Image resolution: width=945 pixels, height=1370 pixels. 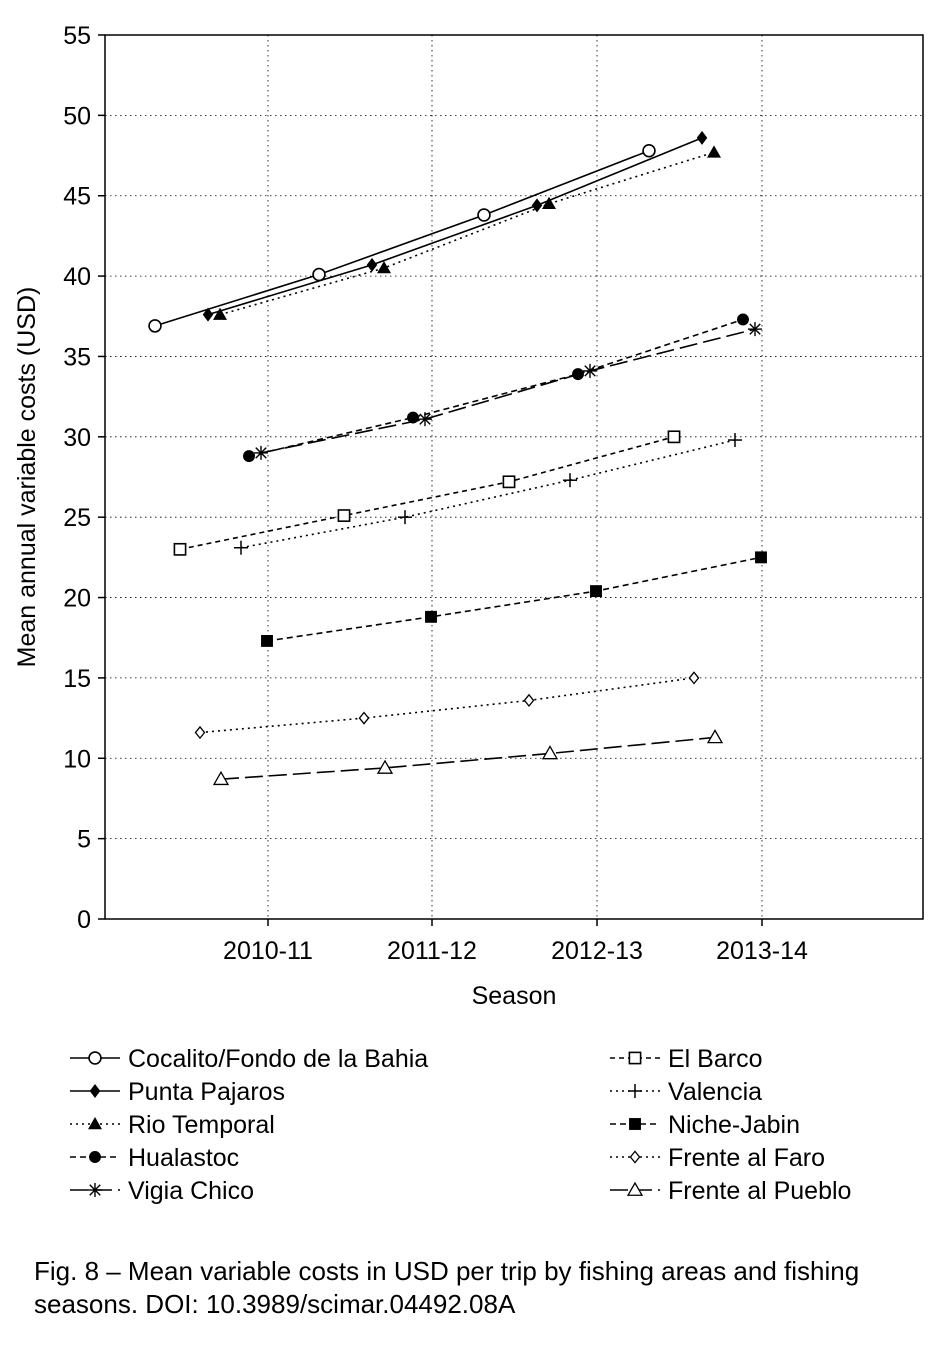 What do you see at coordinates (715, 1092) in the screenshot?
I see `legend-label: Valencia` at bounding box center [715, 1092].